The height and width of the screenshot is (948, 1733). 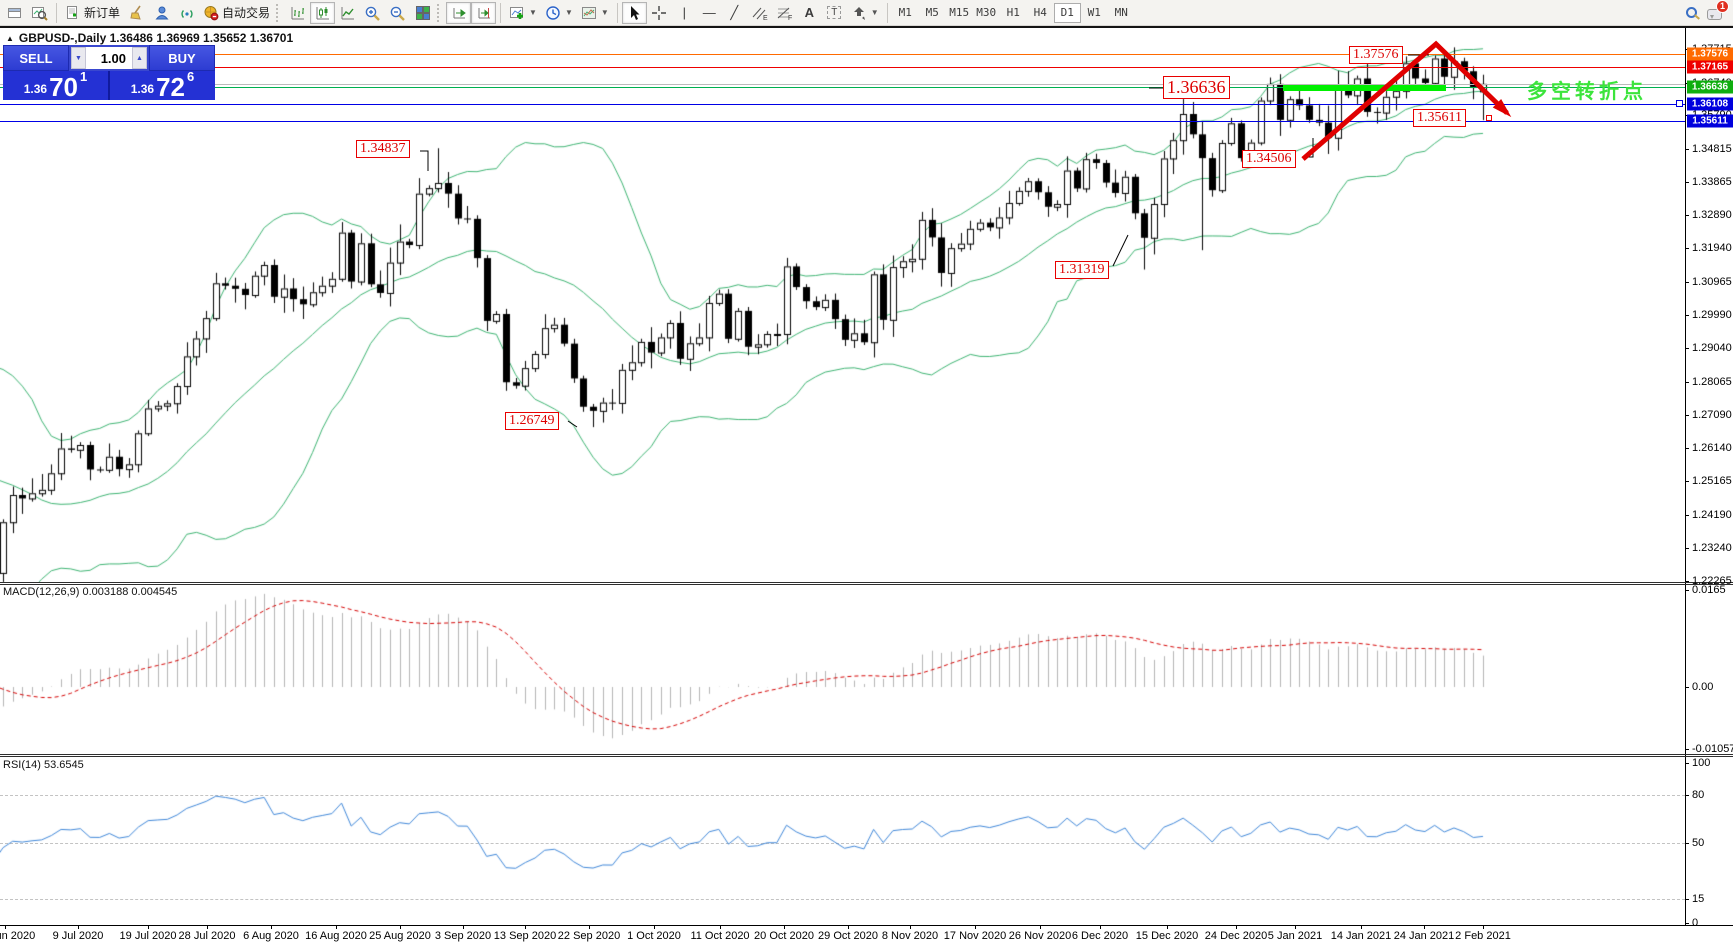 I want to click on signals-button, so click(x=186, y=13).